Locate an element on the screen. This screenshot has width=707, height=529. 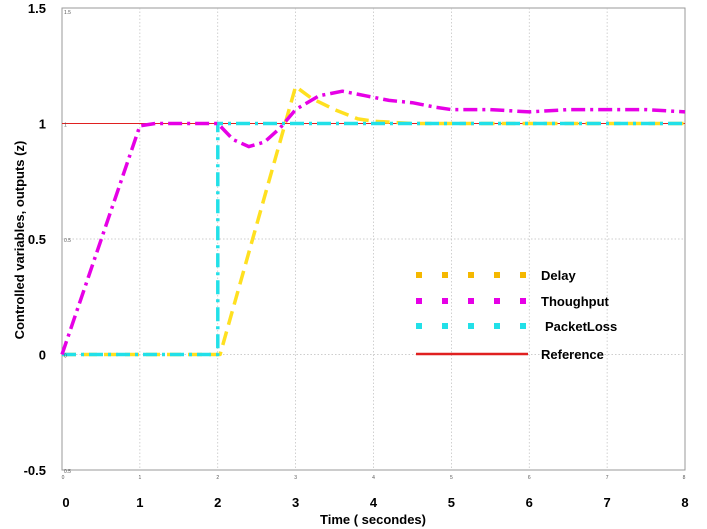
x-tick-label: 0 is located at coordinates (65, 502).